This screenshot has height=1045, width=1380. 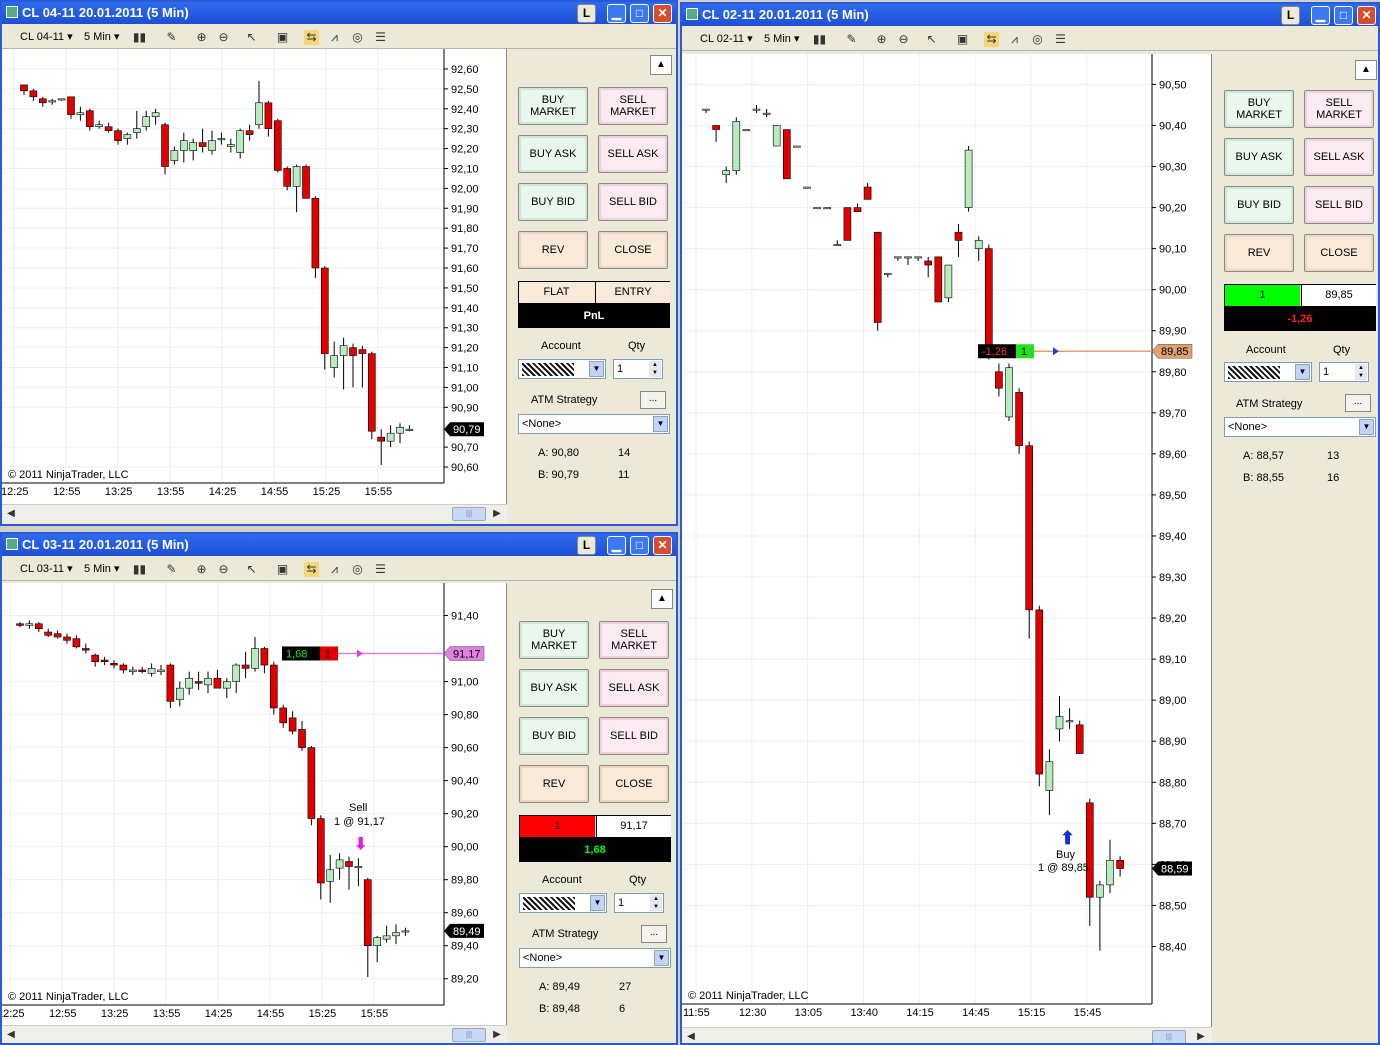 I want to click on window-titlebar: CL 03-11 20.01.2011 (5 Min) L ▁ □ ✕, so click(x=339, y=545).